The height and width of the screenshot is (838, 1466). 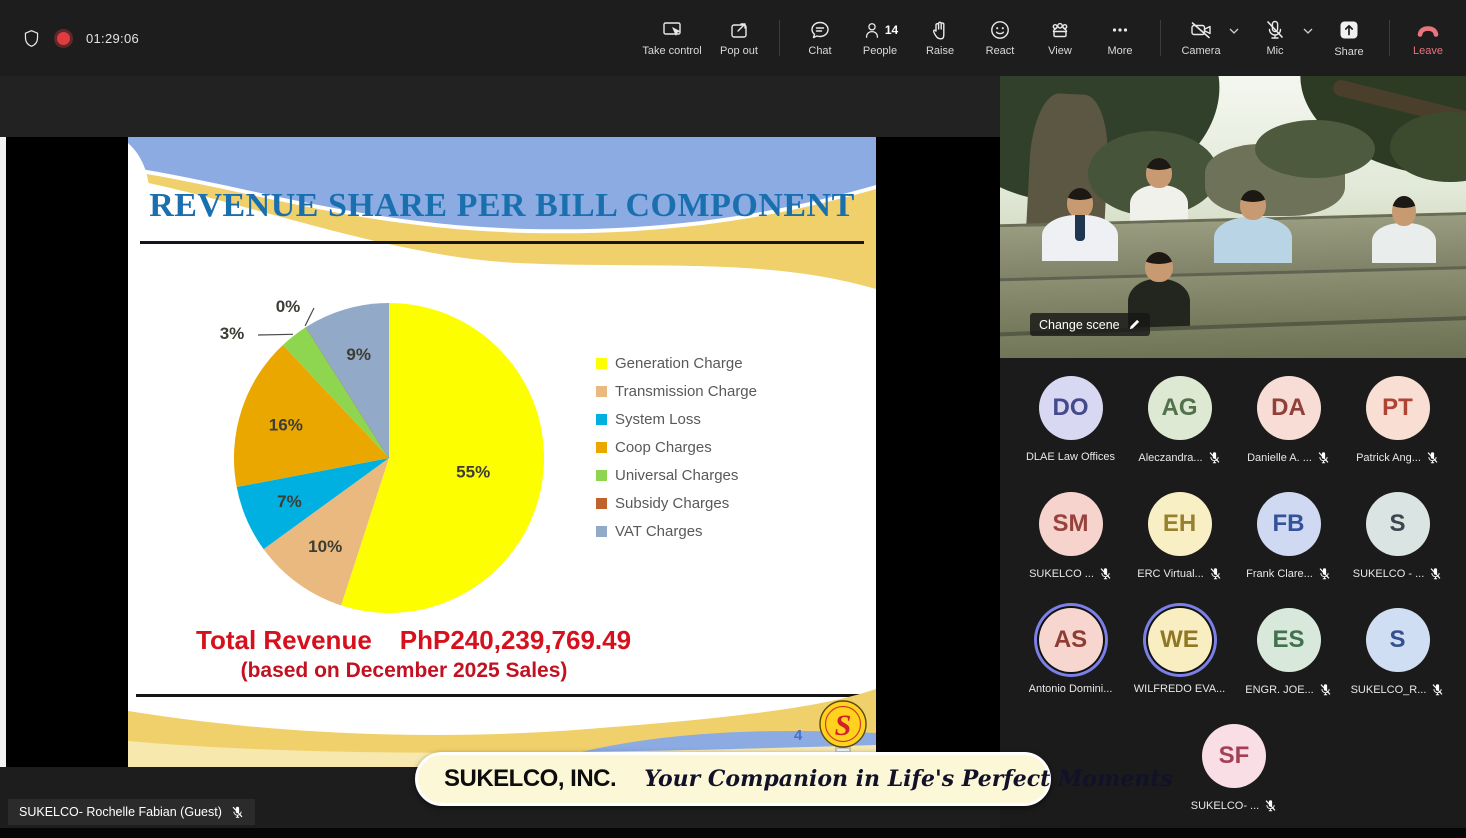 What do you see at coordinates (500, 106) in the screenshot?
I see `shared-screen-letterbox-top` at bounding box center [500, 106].